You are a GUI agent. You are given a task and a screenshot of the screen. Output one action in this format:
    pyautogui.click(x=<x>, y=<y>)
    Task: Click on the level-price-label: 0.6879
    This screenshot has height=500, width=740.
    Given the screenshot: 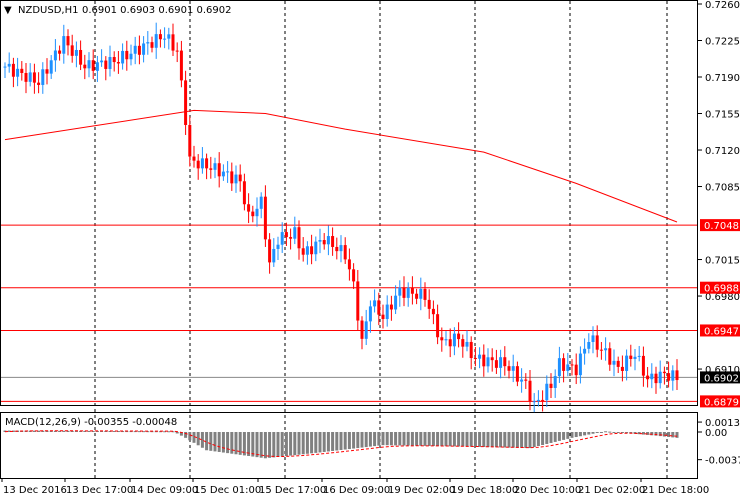 What is the action you would take?
    pyautogui.click(x=721, y=402)
    